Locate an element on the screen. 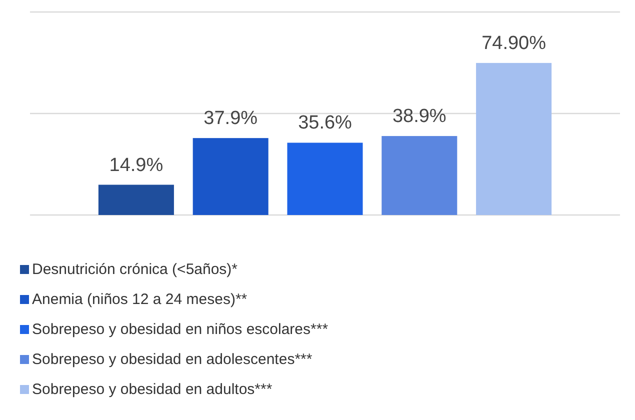  legend-label: Sobrepeso y obesidad en niños escolares*** is located at coordinates (180, 329).